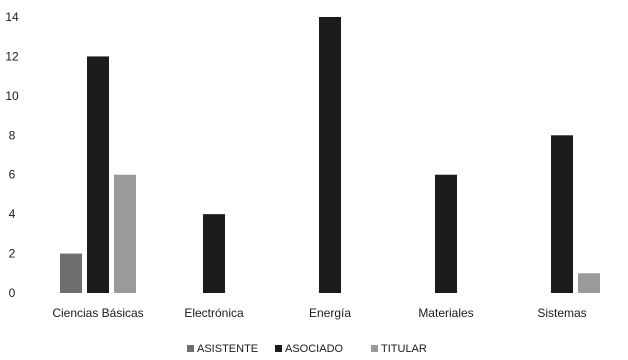  I want to click on legend-swatch-asociado, so click(278, 348).